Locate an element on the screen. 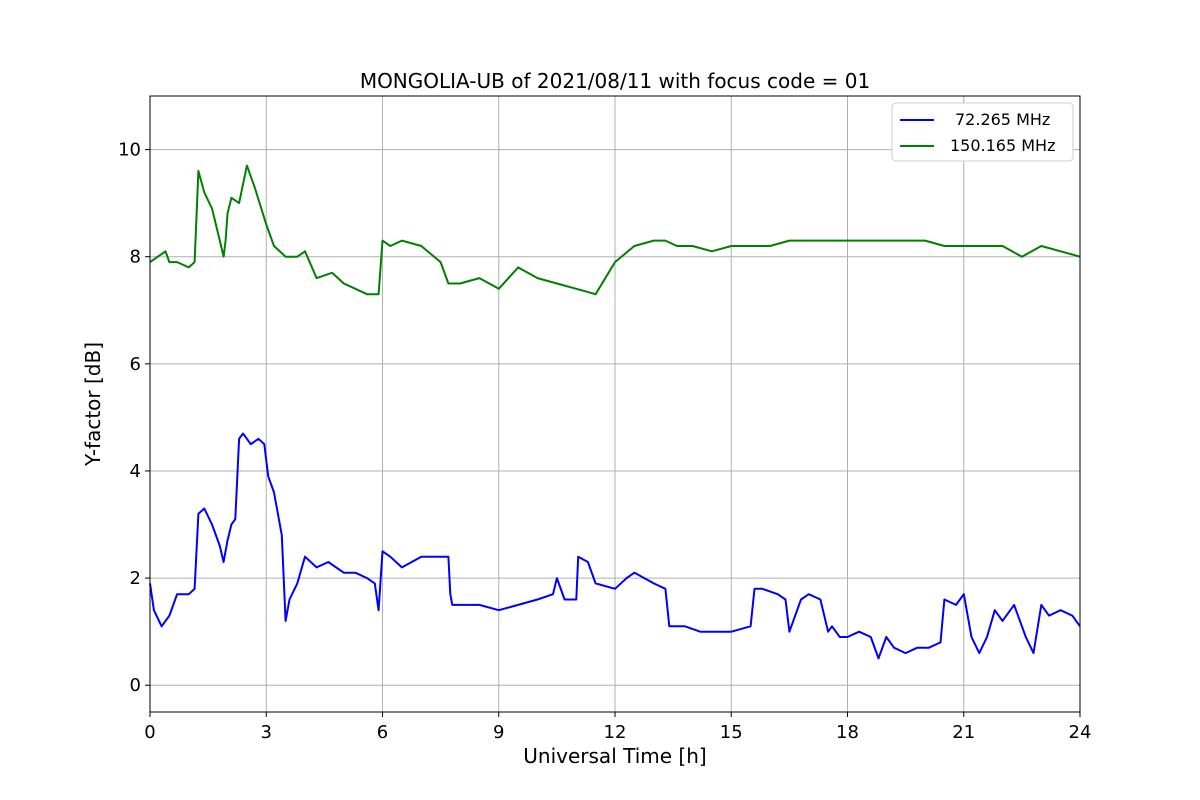  x-tick-label: 9 is located at coordinates (498, 732).